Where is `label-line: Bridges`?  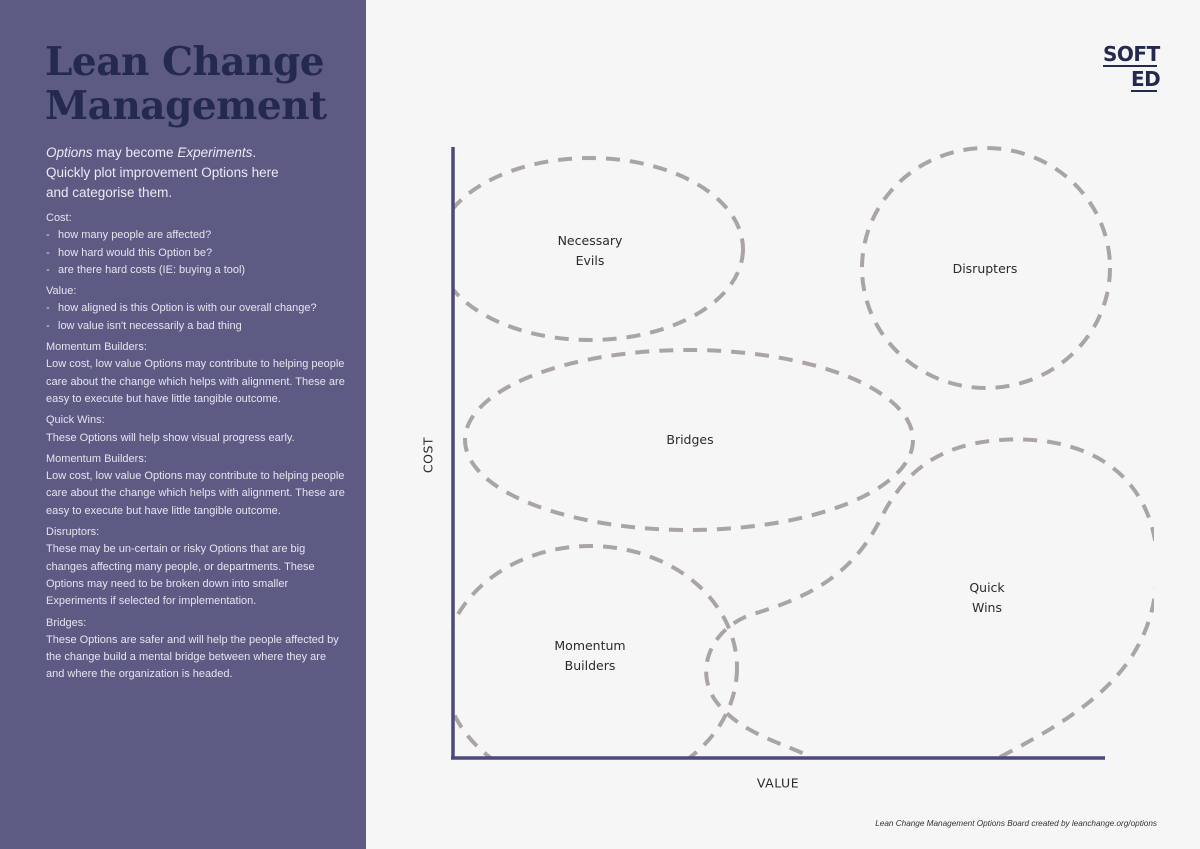 label-line: Bridges is located at coordinates (690, 439).